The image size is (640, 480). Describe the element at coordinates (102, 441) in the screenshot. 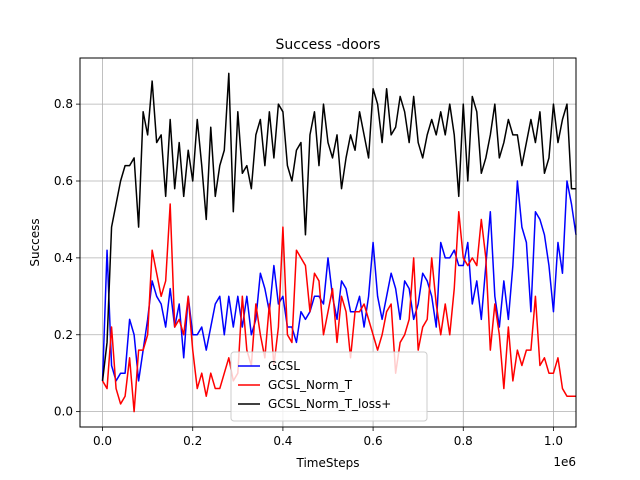

I see `x-tick-label: 0.0` at that location.